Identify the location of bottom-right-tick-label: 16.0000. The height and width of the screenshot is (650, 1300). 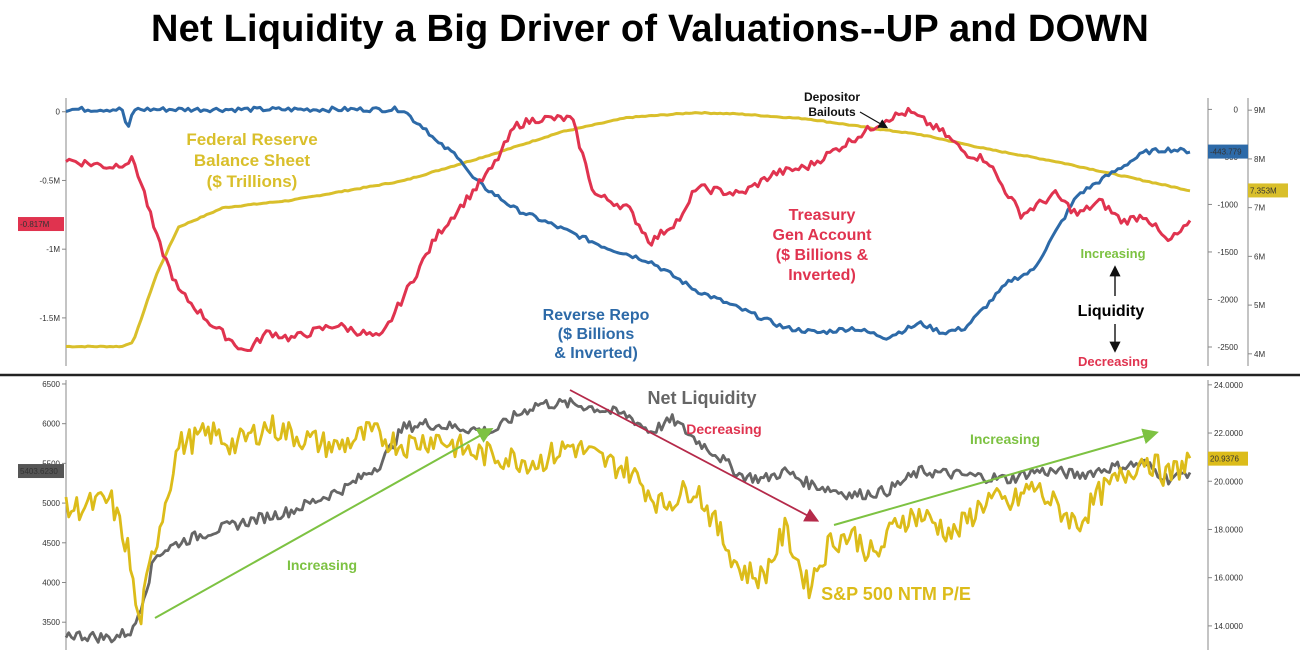
(1228, 578).